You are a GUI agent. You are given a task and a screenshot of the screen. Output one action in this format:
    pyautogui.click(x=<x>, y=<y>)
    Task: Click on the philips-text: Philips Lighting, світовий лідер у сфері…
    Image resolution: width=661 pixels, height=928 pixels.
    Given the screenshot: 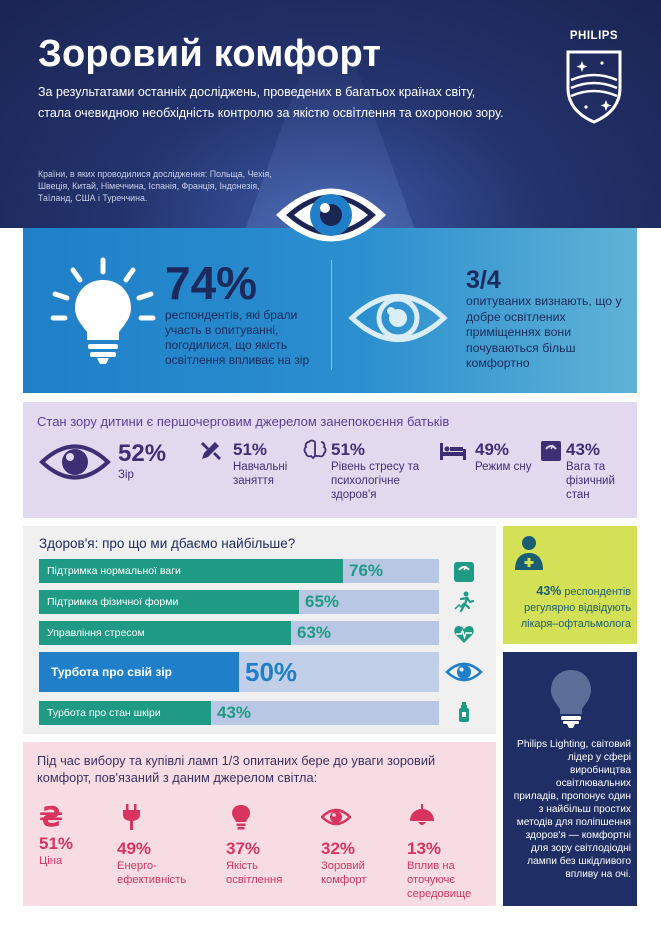 What is the action you would take?
    pyautogui.click(x=572, y=809)
    